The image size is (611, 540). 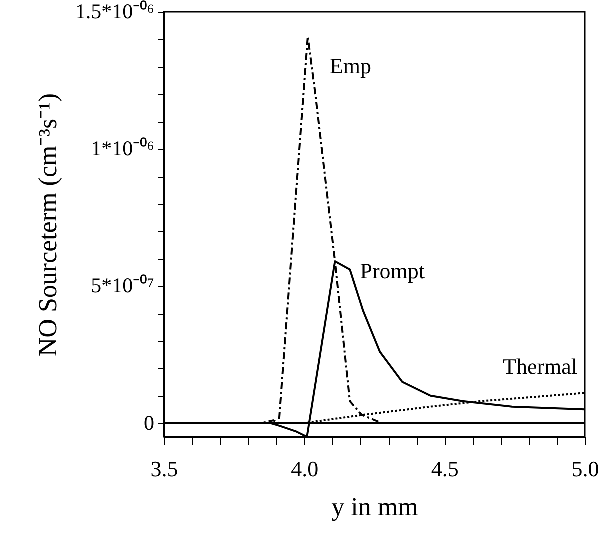 I want to click on y-tick-label: 1.5*10⁻⁰⁶, so click(x=114, y=12).